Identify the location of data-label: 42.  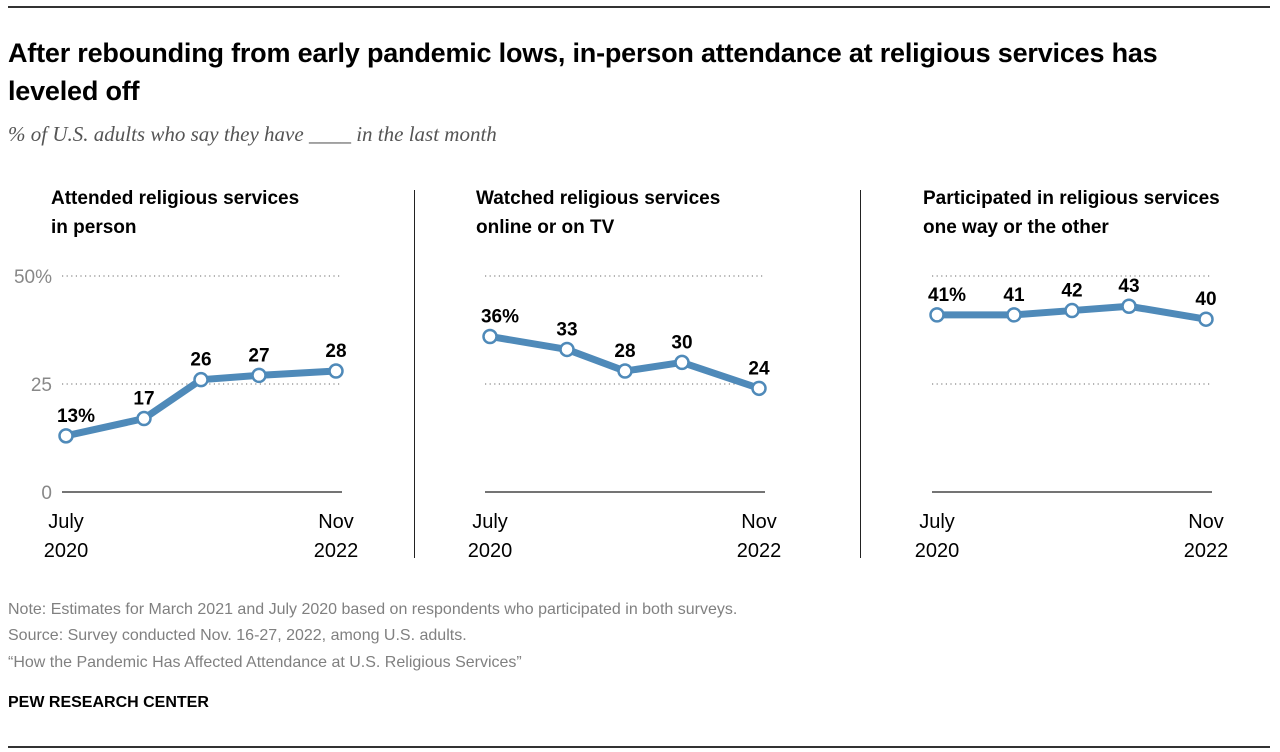
(1071, 291).